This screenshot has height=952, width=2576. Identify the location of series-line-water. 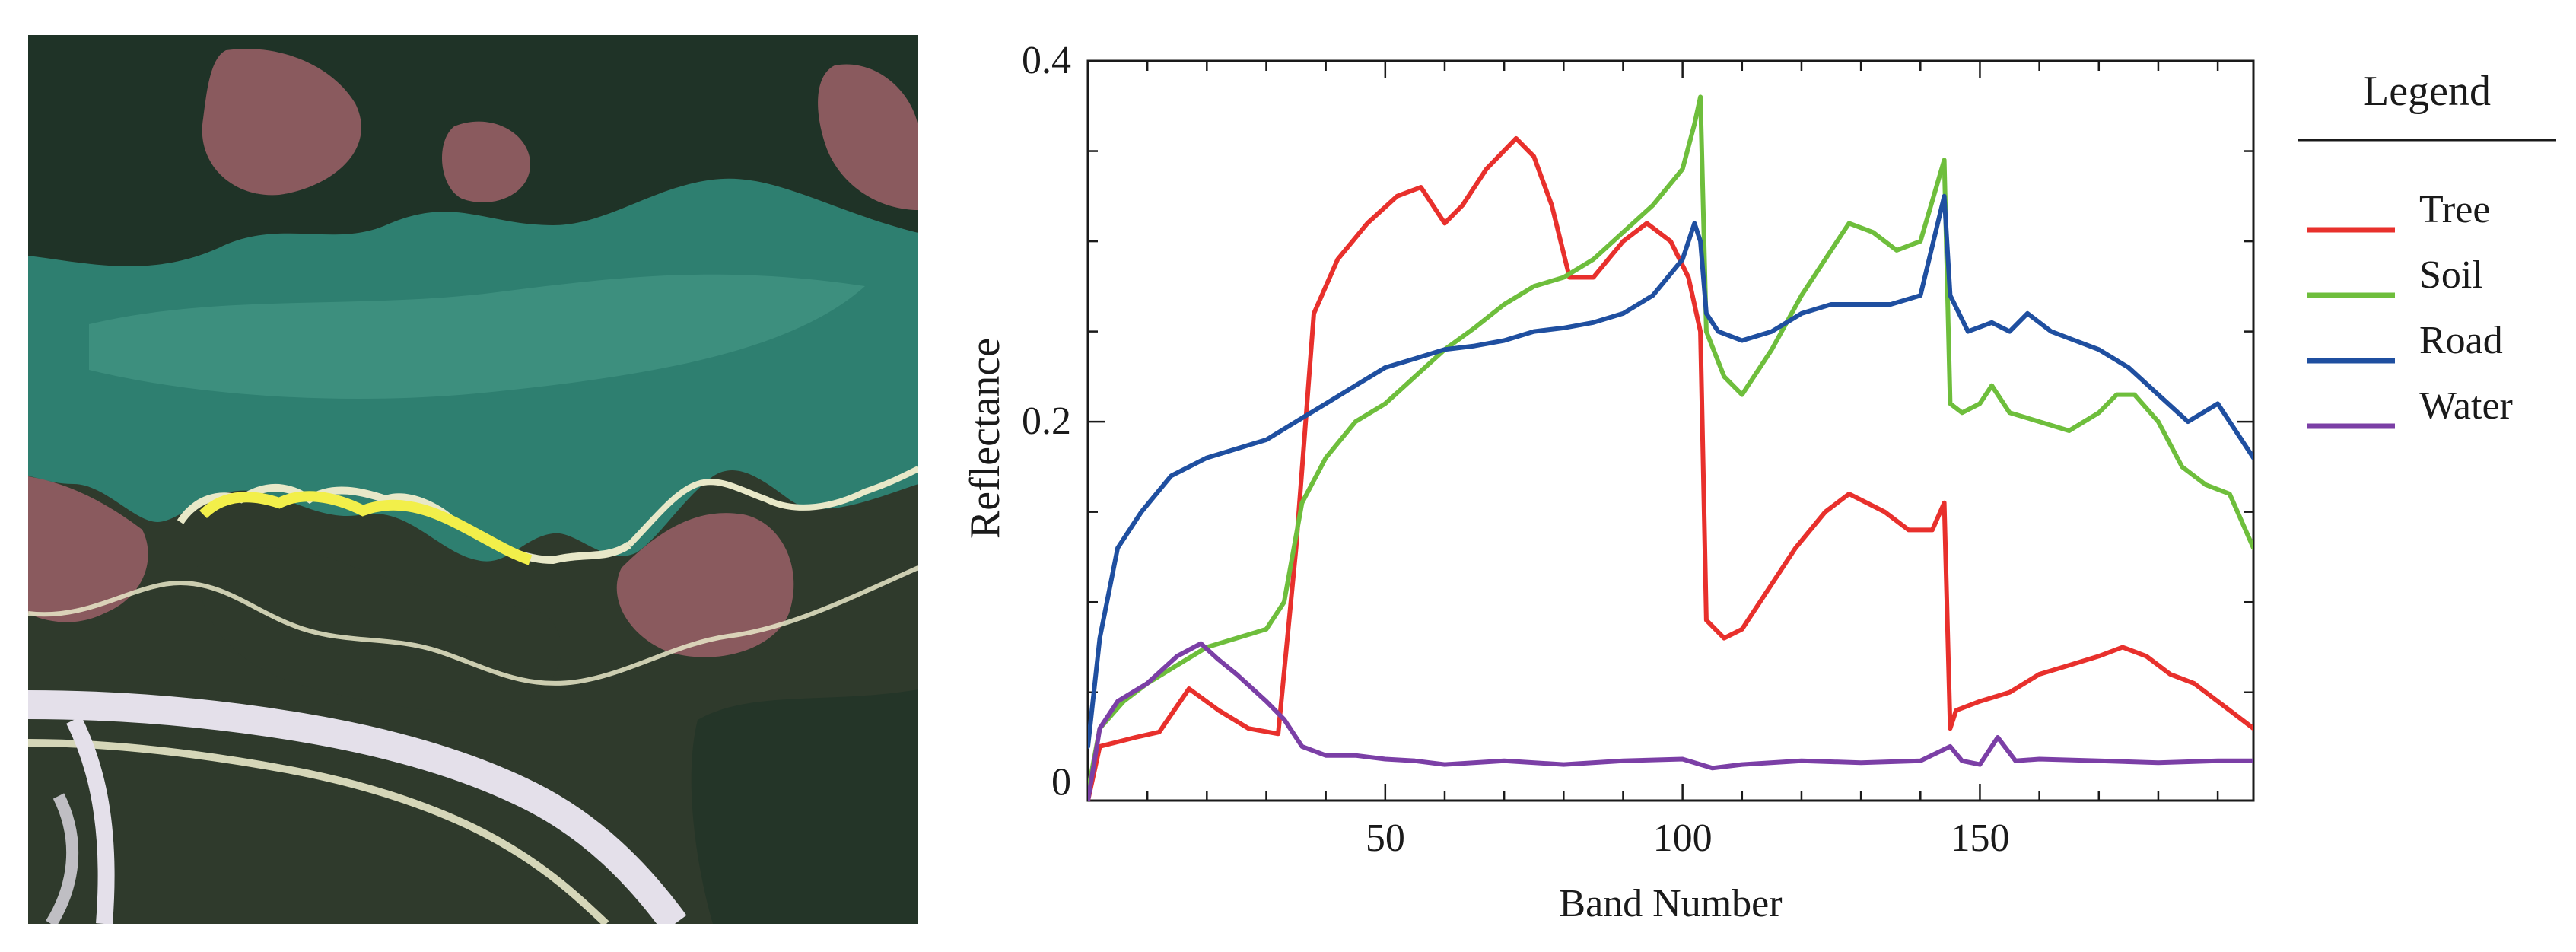
(1670, 721).